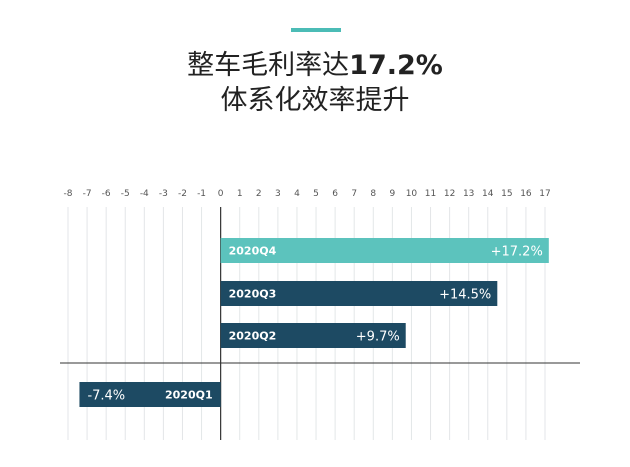 The width and height of the screenshot is (630, 467). Describe the element at coordinates (354, 194) in the screenshot. I see `x-tick-label: 7` at that location.